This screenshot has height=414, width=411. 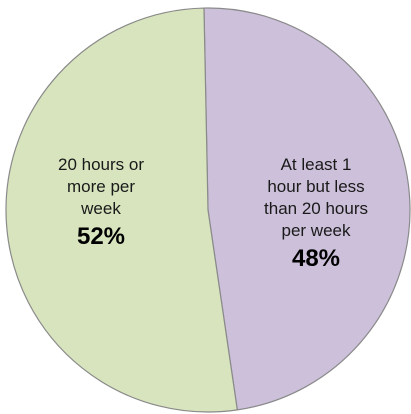 I want to click on slice-value-label: 52%, so click(x=101, y=236).